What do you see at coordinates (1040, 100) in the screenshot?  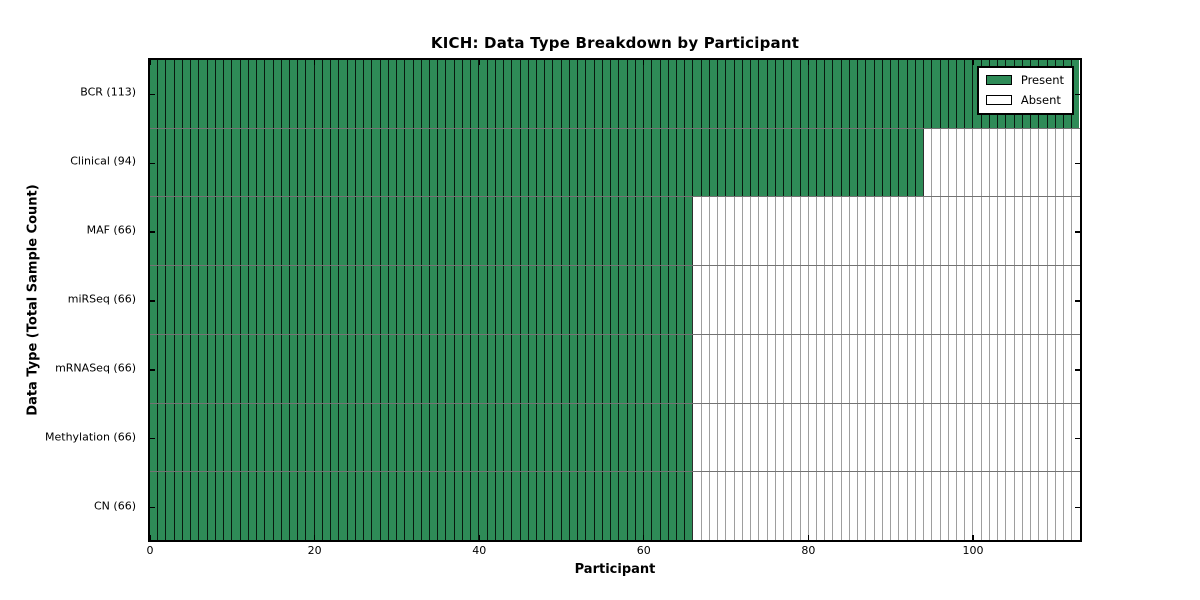 I see `legend-label-absent: Absent` at bounding box center [1040, 100].